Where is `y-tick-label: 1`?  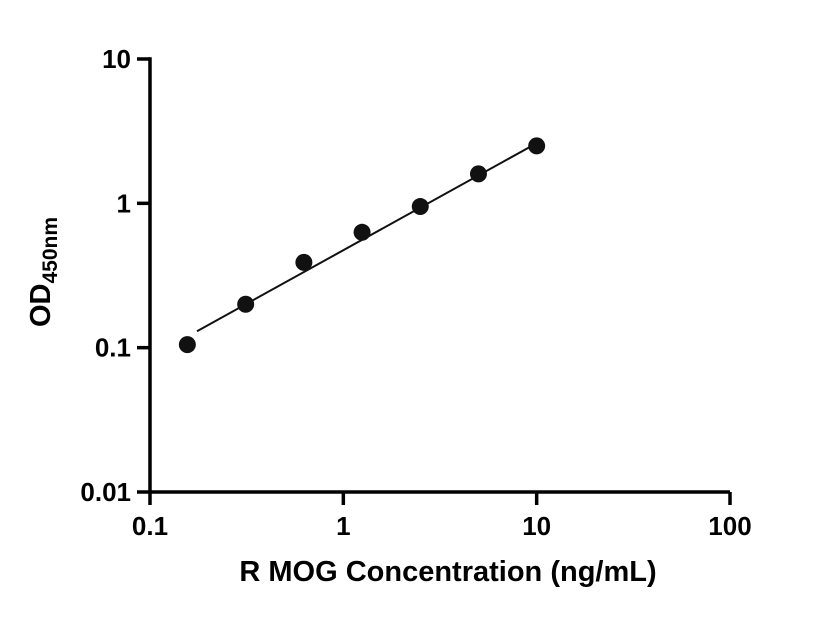
y-tick-label: 1 is located at coordinates (124, 203).